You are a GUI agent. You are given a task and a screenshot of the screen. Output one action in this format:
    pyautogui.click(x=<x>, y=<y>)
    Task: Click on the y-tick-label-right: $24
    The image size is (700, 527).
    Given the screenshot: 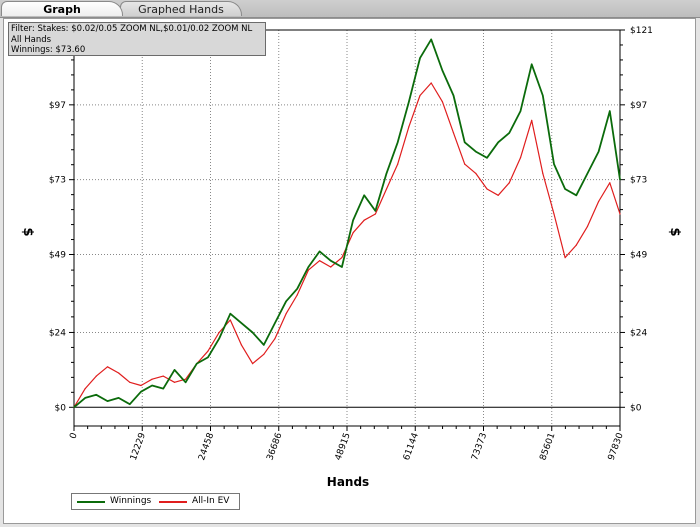 What is the action you would take?
    pyautogui.click(x=638, y=333)
    